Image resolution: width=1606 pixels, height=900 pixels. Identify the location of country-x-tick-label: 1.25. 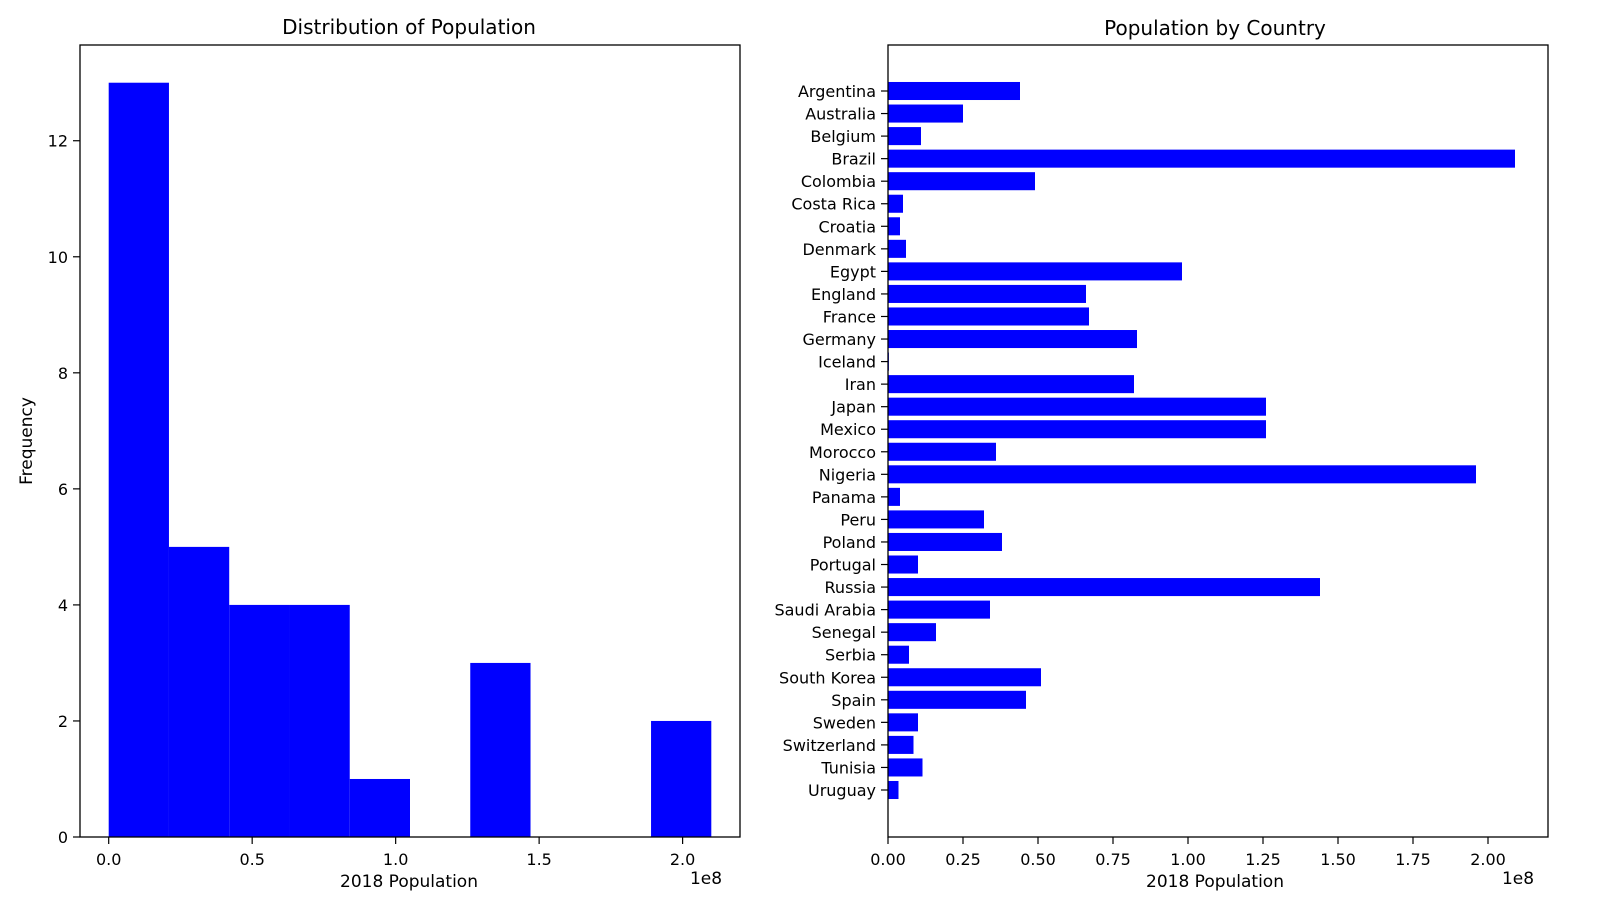
(1263, 859).